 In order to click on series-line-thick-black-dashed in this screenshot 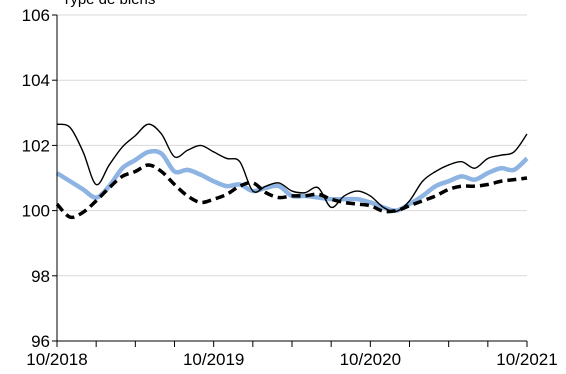, I will do `click(291, 191)`.